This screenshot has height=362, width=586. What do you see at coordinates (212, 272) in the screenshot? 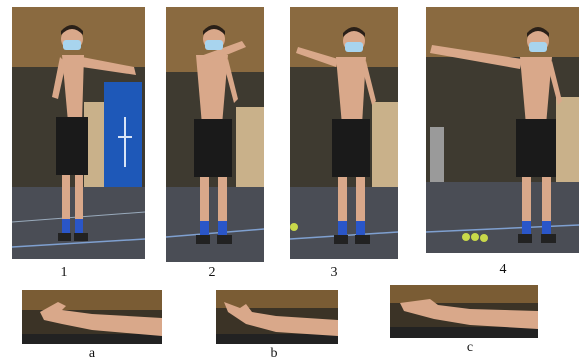
I see `panel-label-2: 2` at bounding box center [212, 272].